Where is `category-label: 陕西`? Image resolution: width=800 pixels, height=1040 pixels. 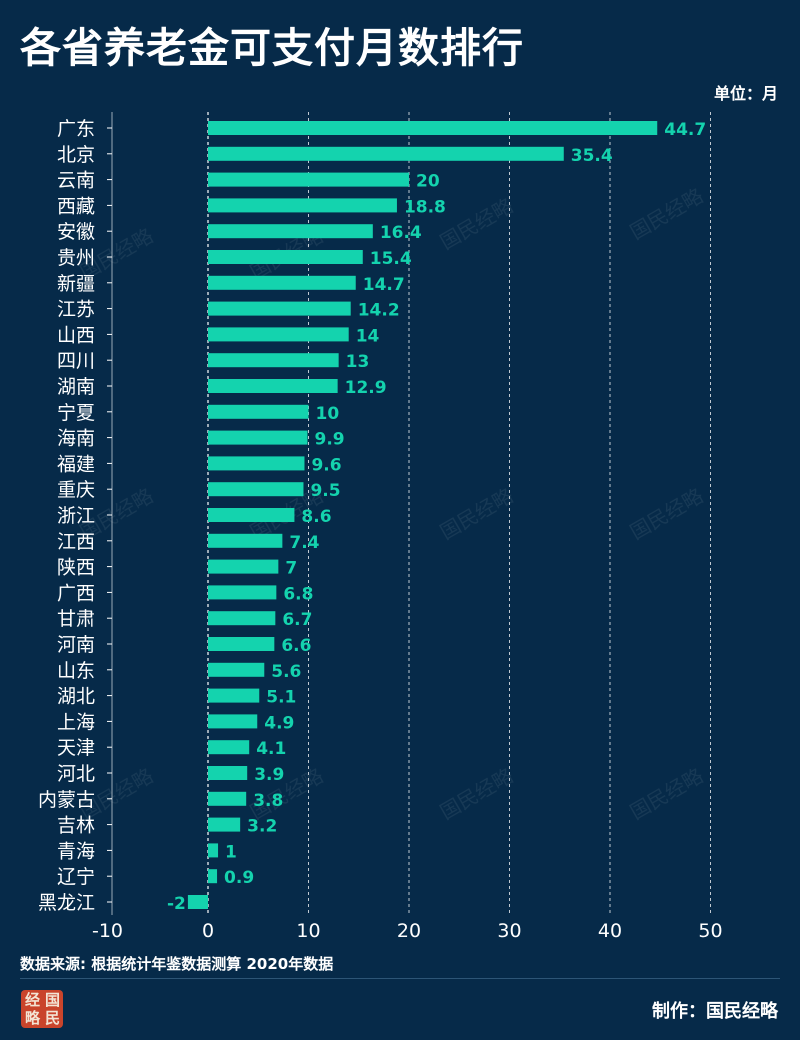
category-label: 陕西 is located at coordinates (76, 568).